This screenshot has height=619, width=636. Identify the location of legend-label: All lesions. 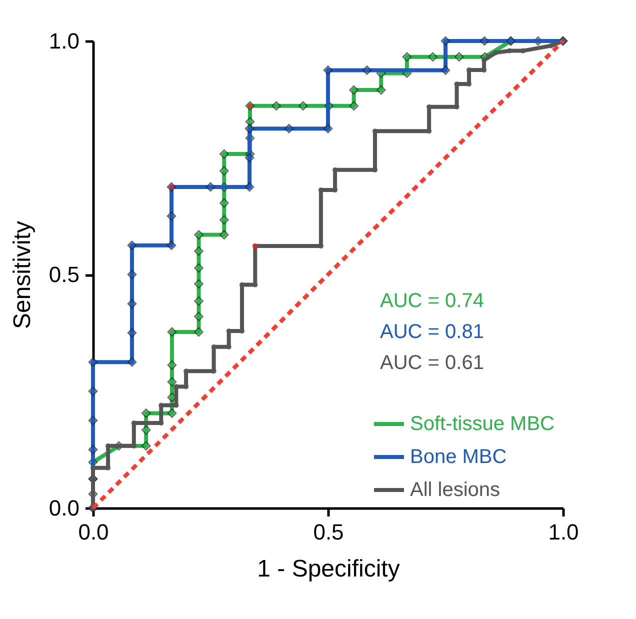
(455, 490).